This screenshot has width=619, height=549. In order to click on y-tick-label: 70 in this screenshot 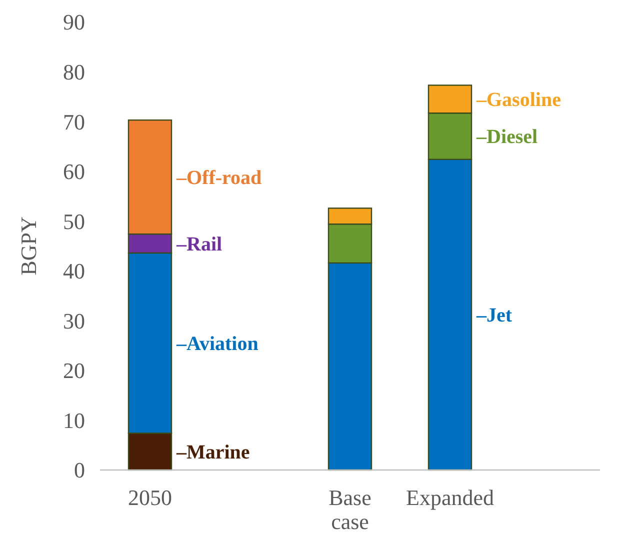, I will do `click(74, 121)`.